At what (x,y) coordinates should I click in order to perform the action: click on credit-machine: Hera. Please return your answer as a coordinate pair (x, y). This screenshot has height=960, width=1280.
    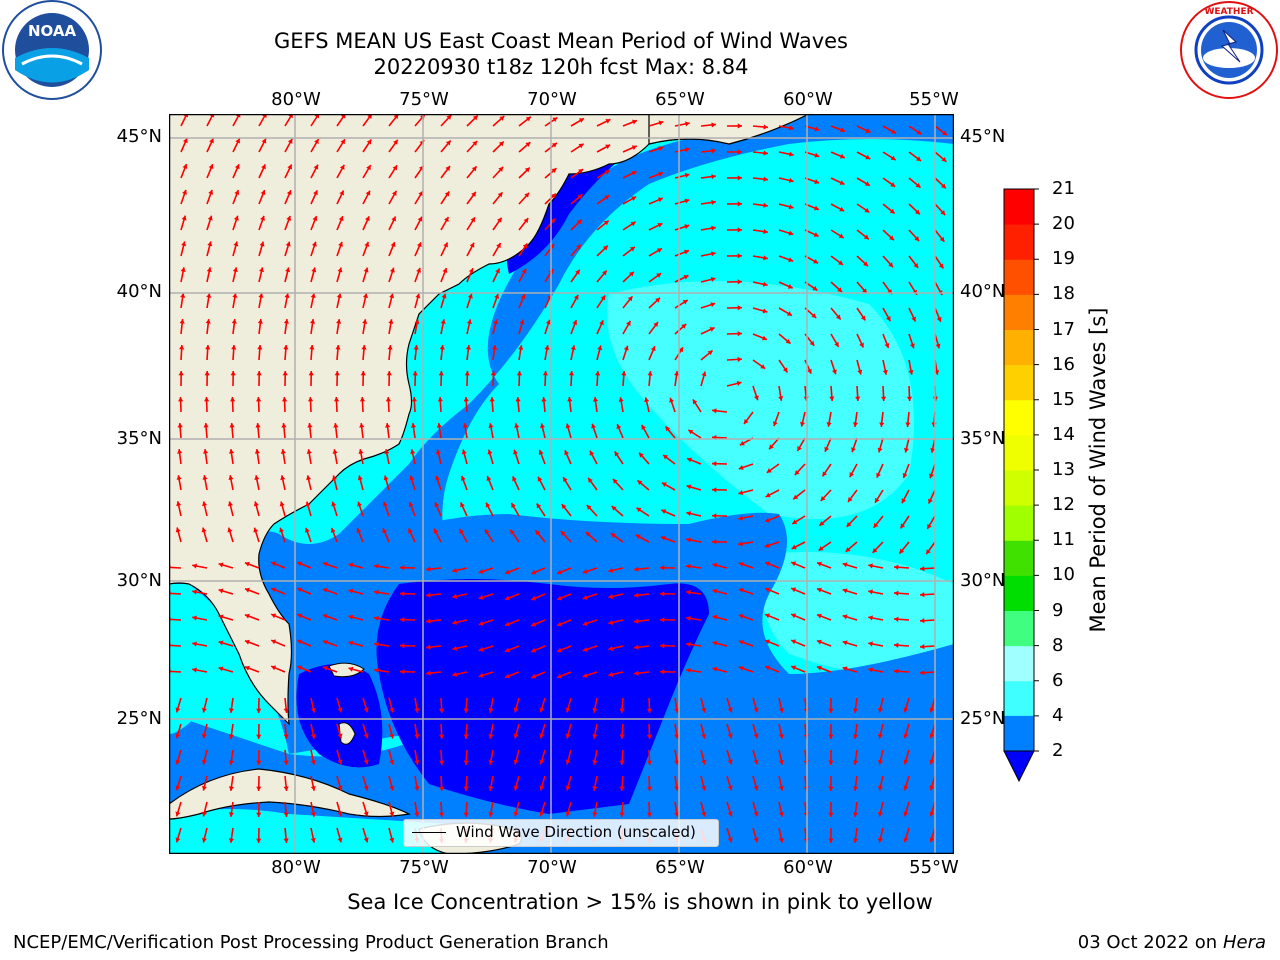
    Looking at the image, I should click on (1244, 942).